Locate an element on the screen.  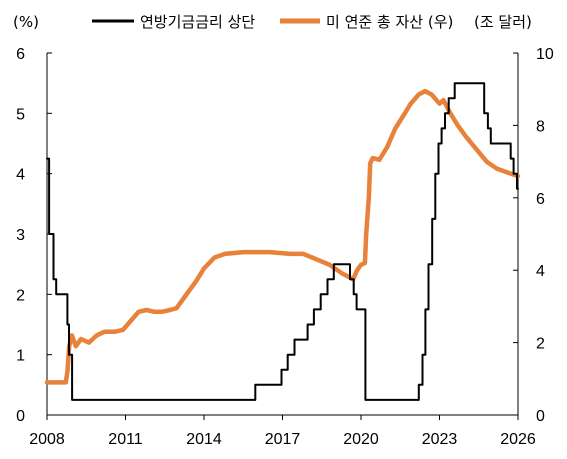
left-tick-label: 6 is located at coordinates (20, 54).